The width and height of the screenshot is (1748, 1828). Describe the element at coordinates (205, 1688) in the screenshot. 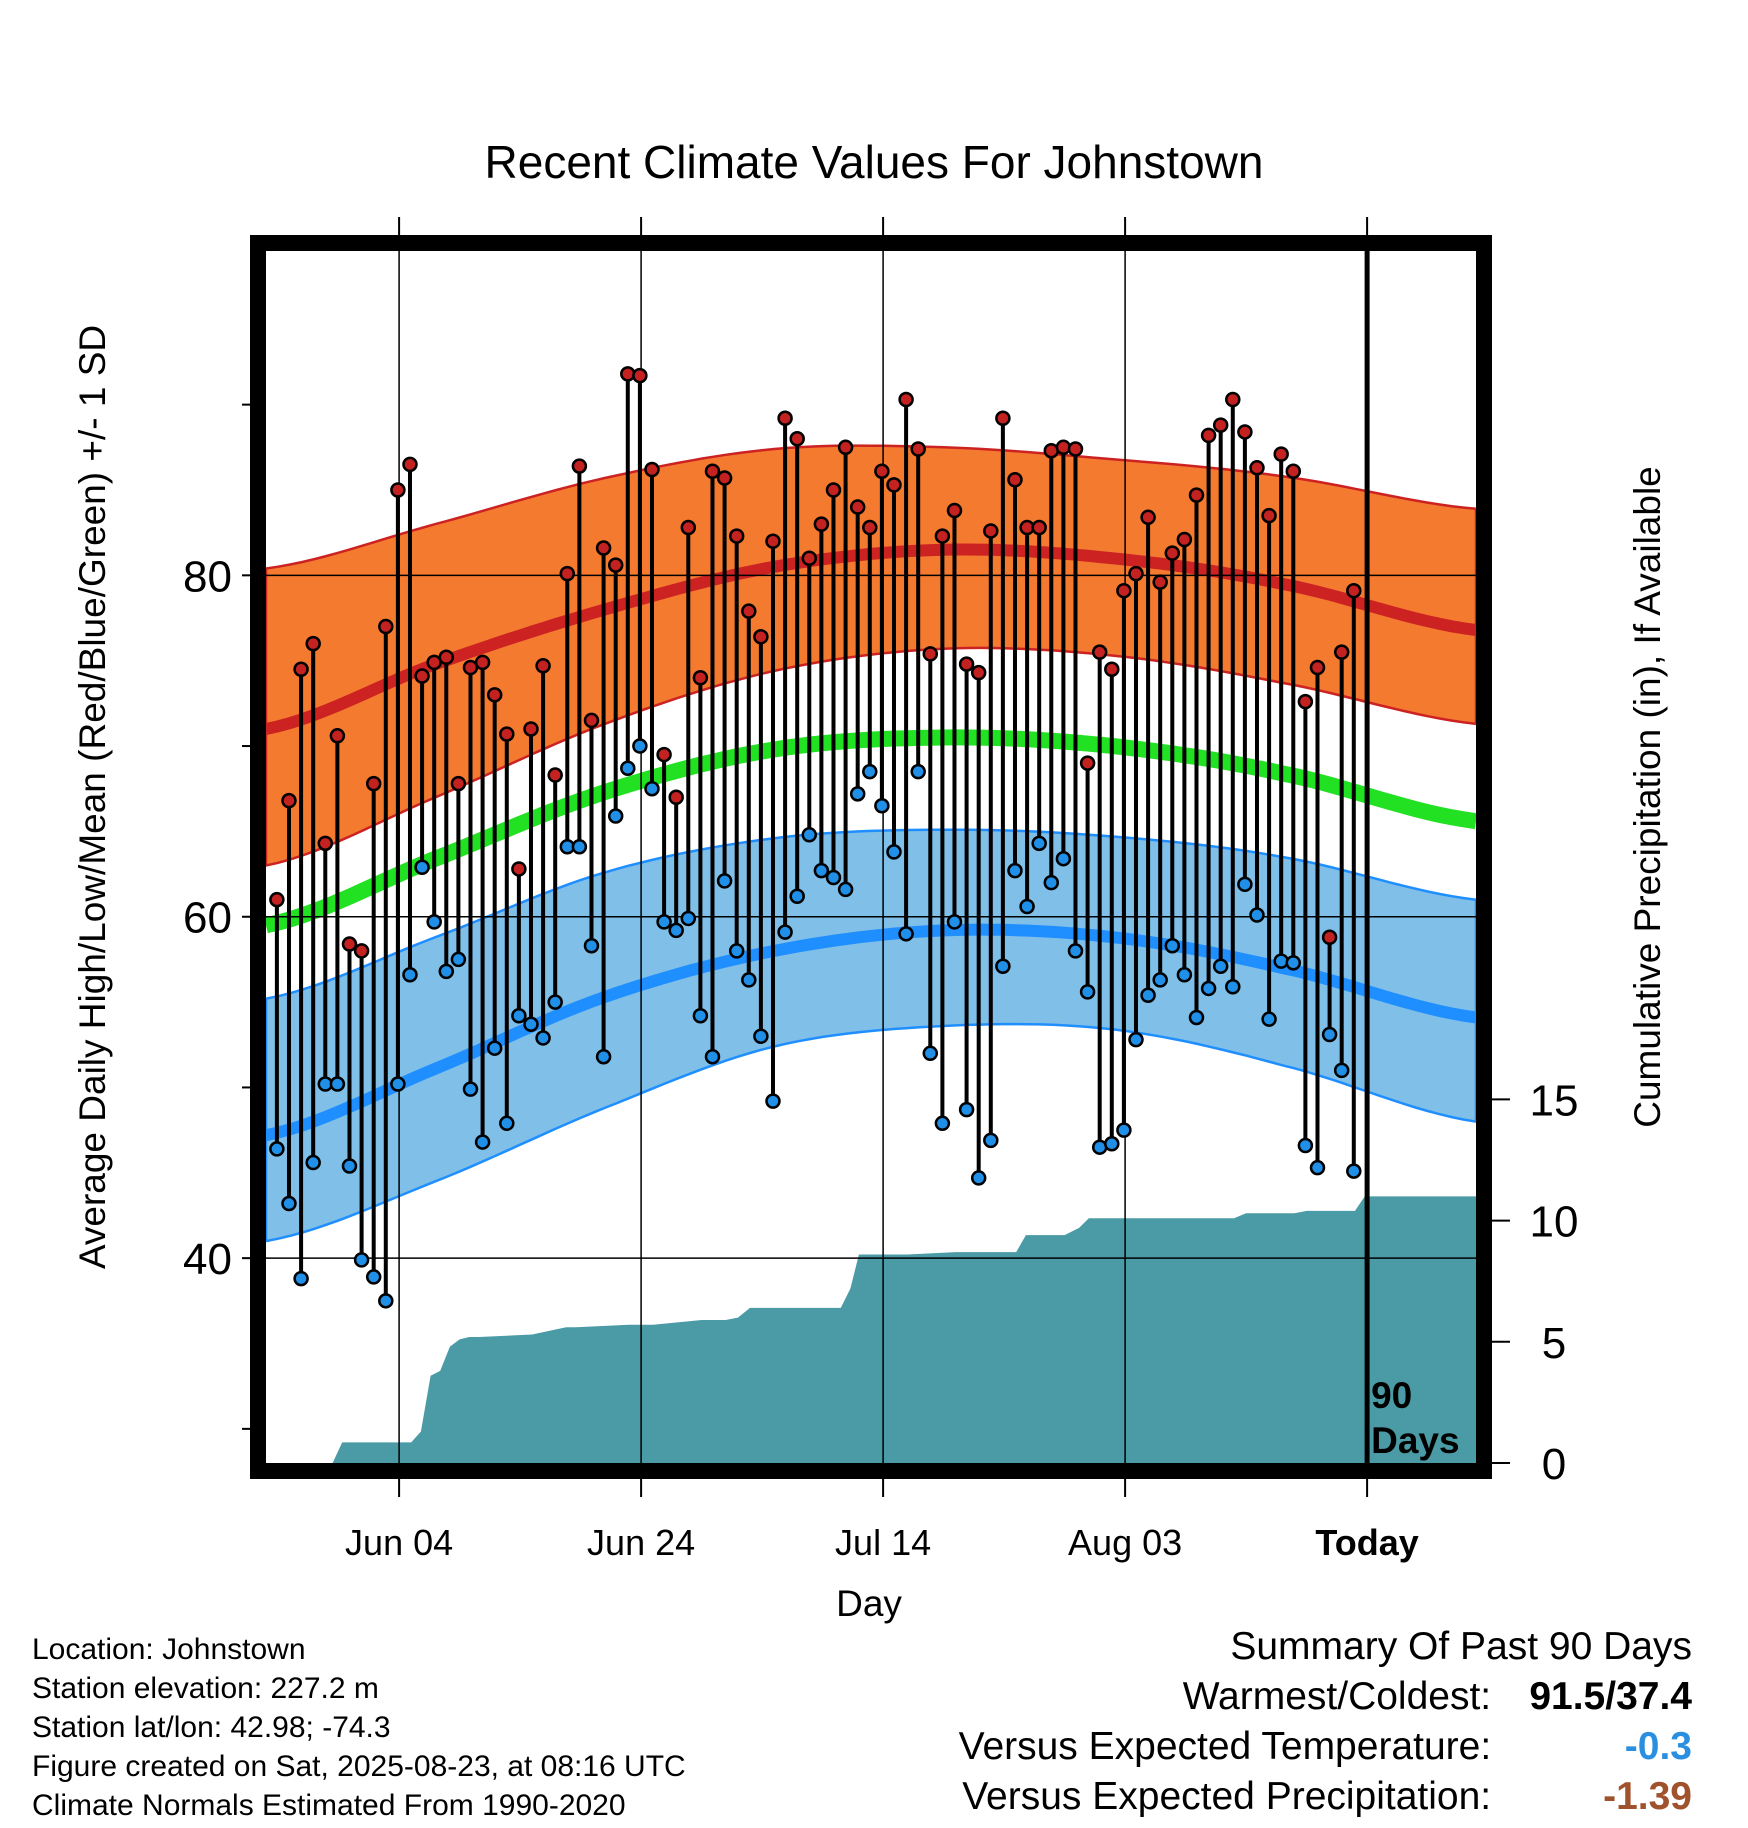

I see `elevation-text: Station elevation: 227.2 m` at that location.